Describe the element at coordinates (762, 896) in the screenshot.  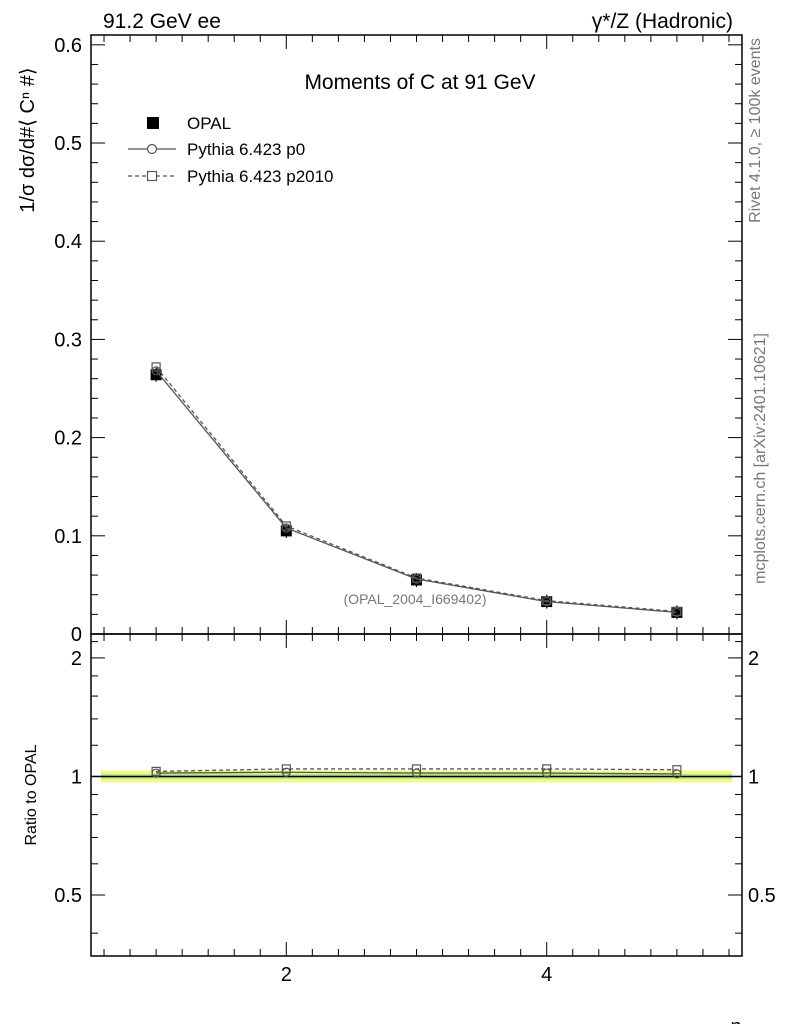
I see `ratio-ytick-label-right: 0.5` at that location.